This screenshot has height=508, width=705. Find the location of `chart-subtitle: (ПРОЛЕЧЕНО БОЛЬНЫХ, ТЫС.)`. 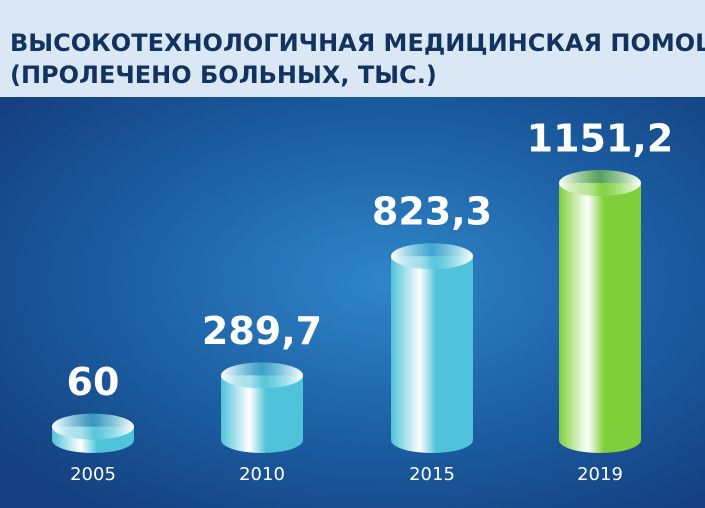

chart-subtitle: (ПРОЛЕЧЕНО БОЛЬНЫХ, ТЫС.) is located at coordinates (223, 75).